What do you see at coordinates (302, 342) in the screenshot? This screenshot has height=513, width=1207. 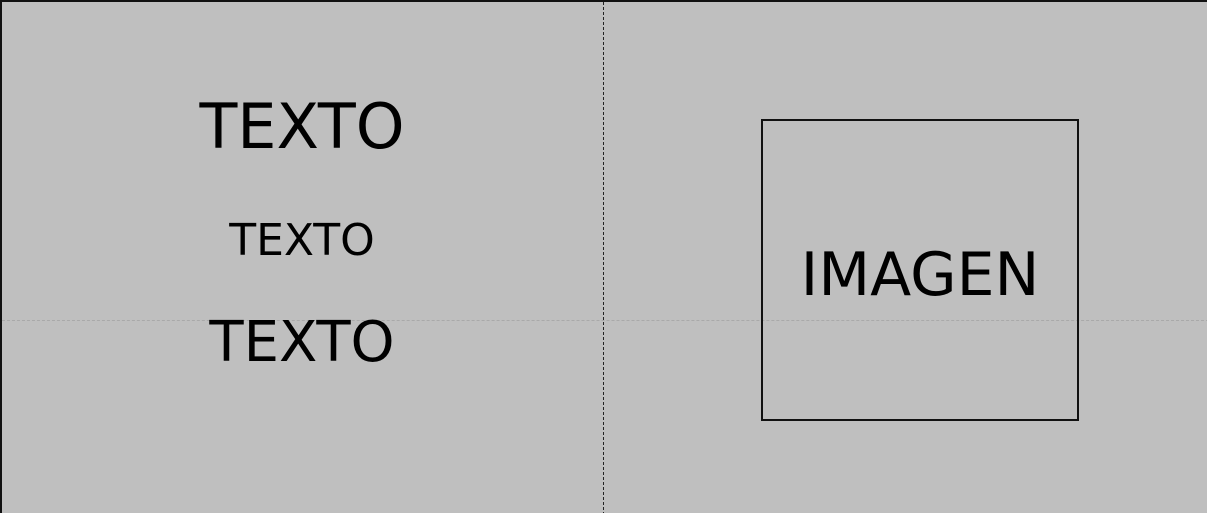 I see `left-text-3: TEXTO` at bounding box center [302, 342].